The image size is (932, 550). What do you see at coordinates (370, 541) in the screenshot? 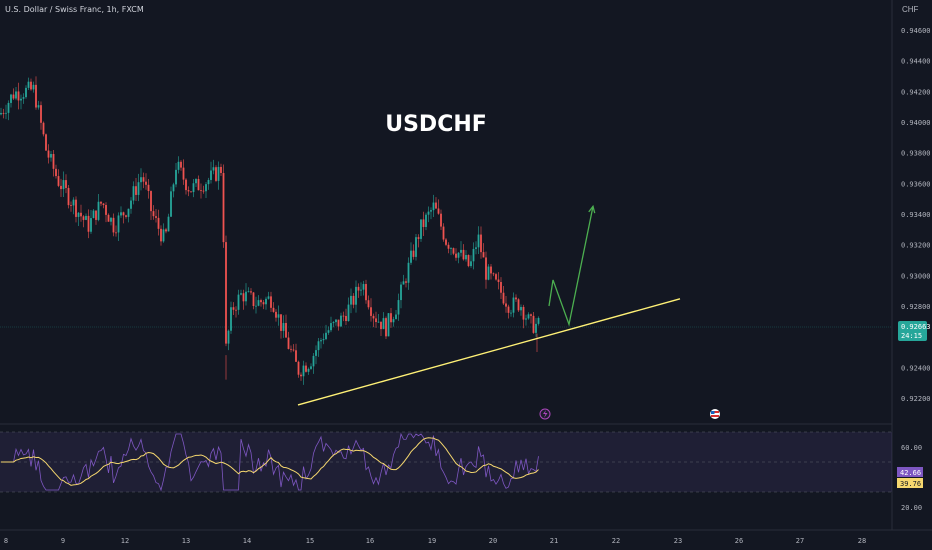
I see `time-tick-label: 16` at bounding box center [370, 541].